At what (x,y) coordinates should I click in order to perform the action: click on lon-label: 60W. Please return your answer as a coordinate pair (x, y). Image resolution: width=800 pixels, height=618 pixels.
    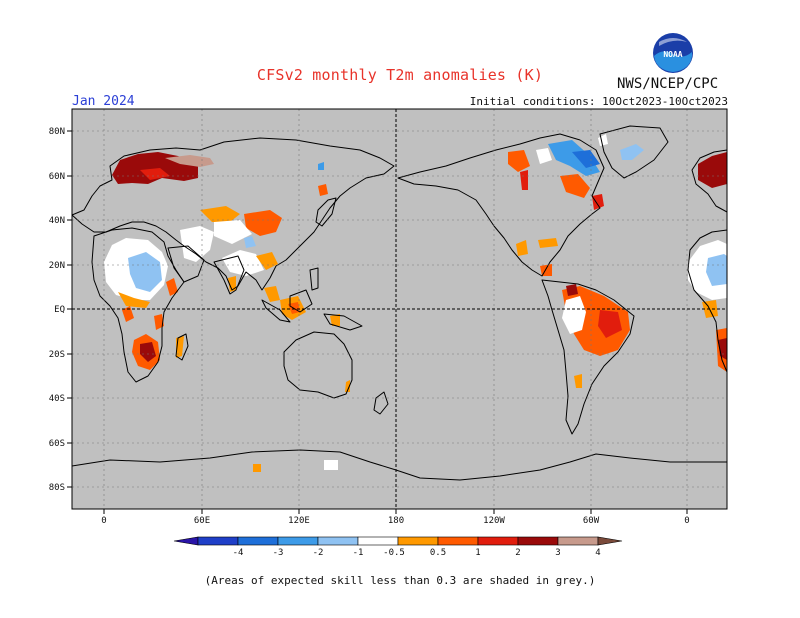
    Looking at the image, I should click on (591, 521).